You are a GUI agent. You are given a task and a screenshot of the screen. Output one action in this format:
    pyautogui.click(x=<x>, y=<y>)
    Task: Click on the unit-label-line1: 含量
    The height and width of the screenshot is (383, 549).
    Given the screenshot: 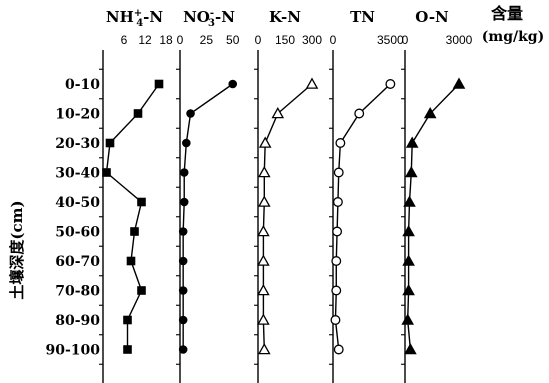 What is the action you would take?
    pyautogui.click(x=507, y=13)
    